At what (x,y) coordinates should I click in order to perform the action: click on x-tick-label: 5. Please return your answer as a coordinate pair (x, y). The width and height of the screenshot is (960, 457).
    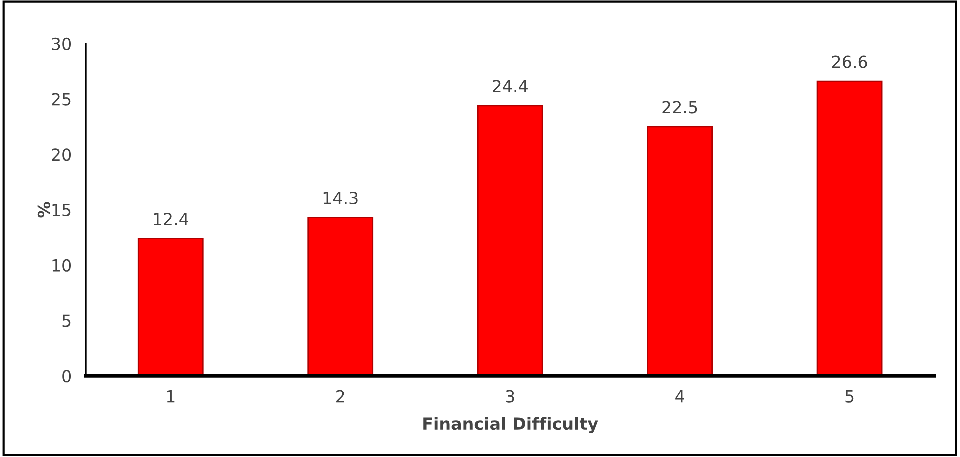
    Looking at the image, I should click on (850, 396).